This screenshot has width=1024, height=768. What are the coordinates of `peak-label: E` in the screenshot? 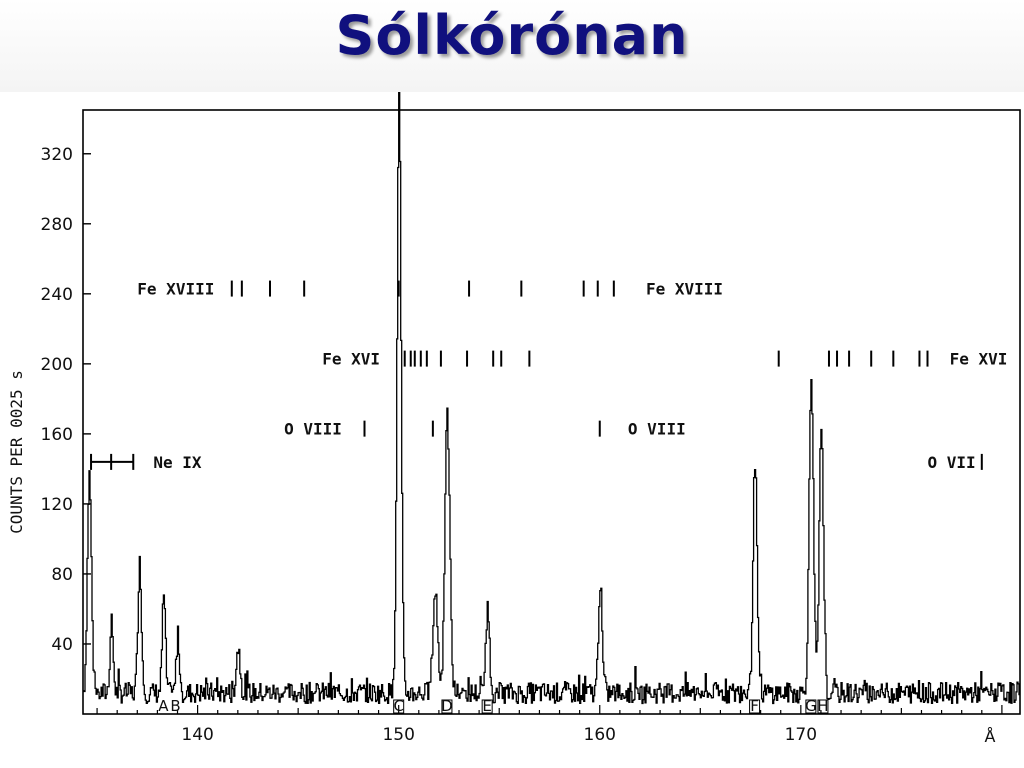 It's located at (486, 706).